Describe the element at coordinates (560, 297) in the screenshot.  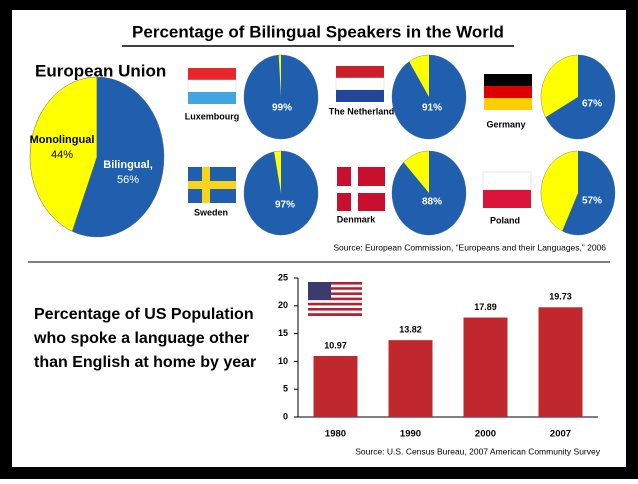
I see `bar-value-label: 19.73` at that location.